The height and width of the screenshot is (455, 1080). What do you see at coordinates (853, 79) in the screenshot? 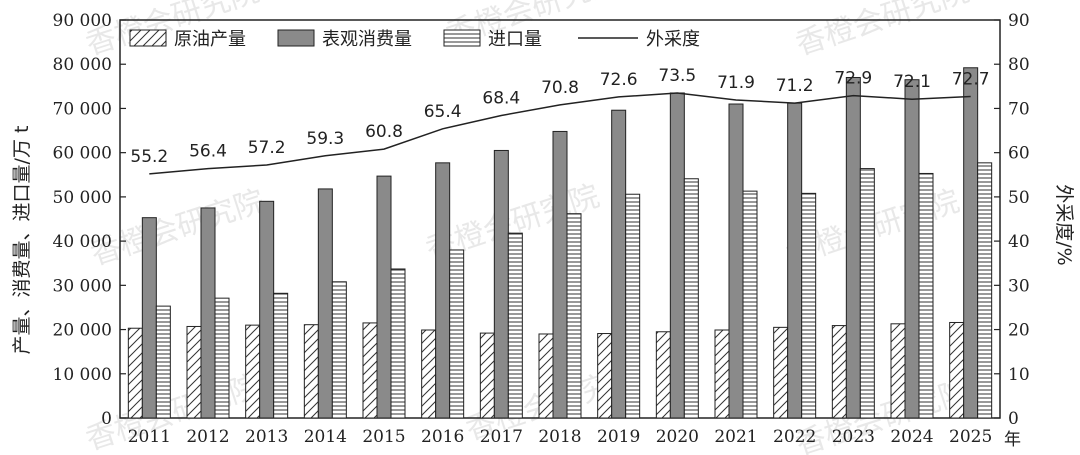
I see `line-data-label: 72.9` at bounding box center [853, 79].